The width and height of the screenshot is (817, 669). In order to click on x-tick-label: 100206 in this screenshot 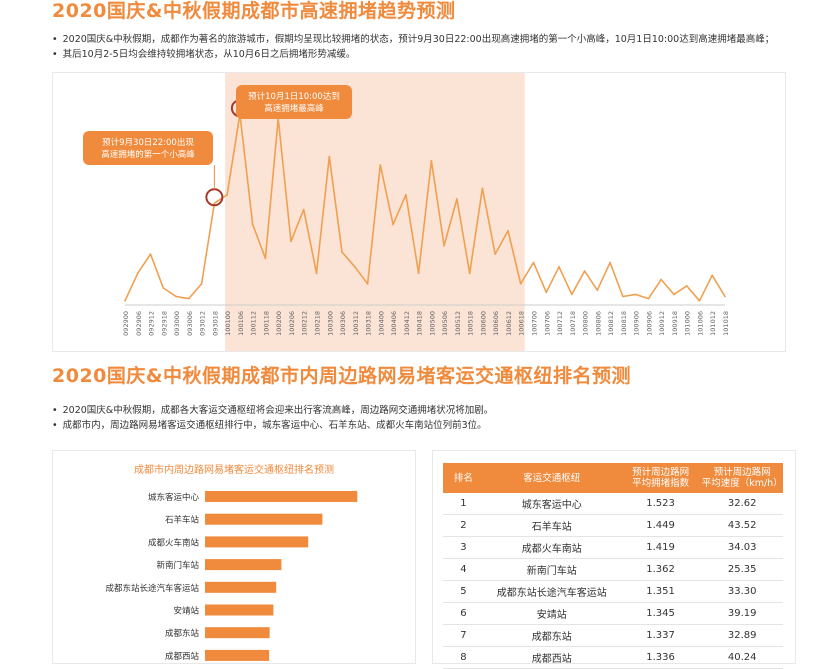, I will do `click(292, 323)`.